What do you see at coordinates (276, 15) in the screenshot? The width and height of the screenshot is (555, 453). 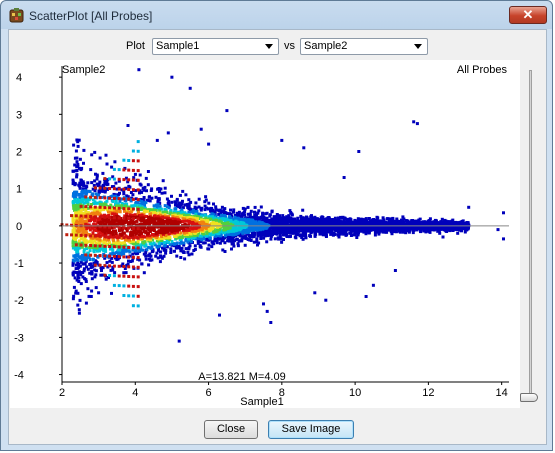 I see `title-bar: ScatterPlot [All Probes] ✕` at bounding box center [276, 15].